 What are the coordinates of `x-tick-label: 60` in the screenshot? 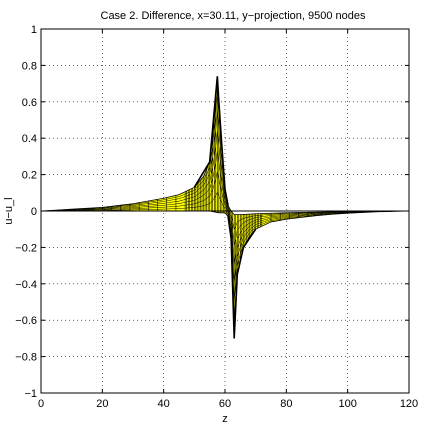 It's located at (225, 404).